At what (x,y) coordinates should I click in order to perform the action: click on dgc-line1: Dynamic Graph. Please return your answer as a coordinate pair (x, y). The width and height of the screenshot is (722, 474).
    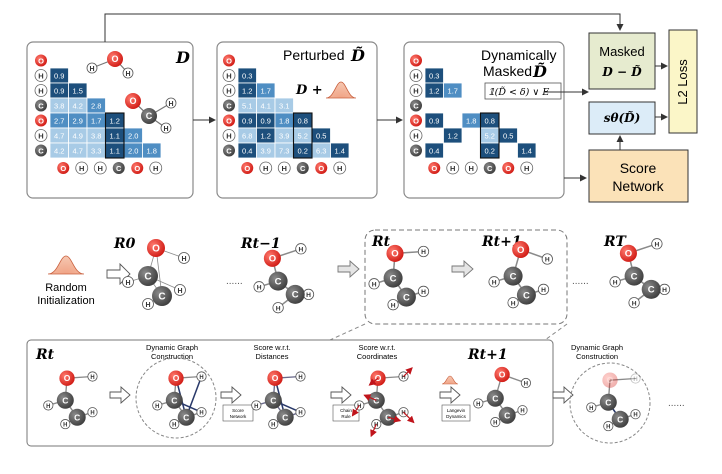
    Looking at the image, I should click on (172, 347).